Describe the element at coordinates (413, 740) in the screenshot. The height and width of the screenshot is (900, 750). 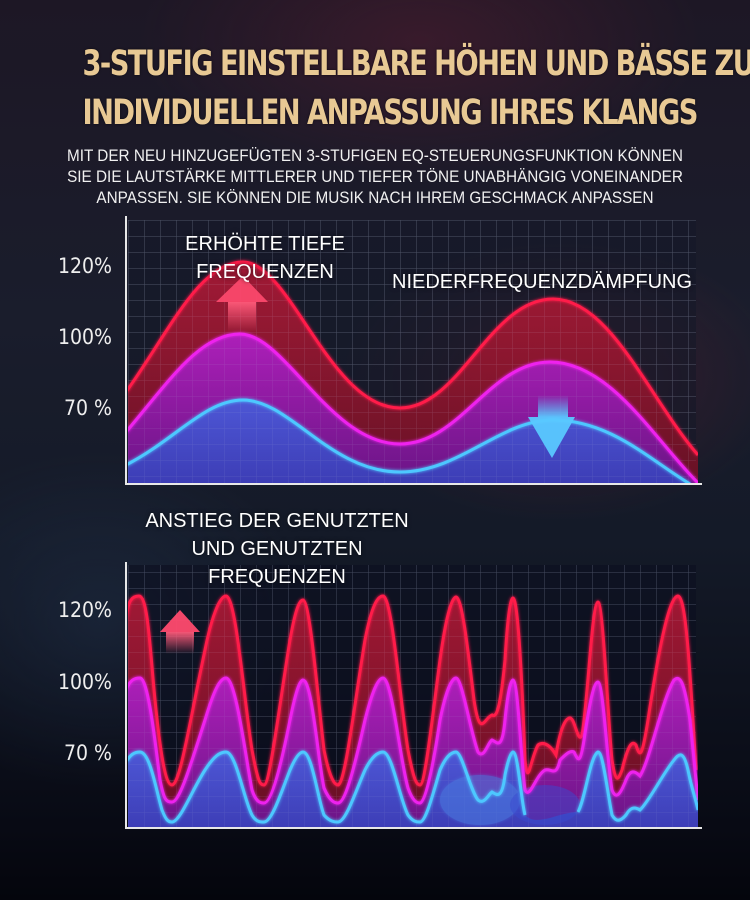
I see `chart2-magenta-line` at that location.